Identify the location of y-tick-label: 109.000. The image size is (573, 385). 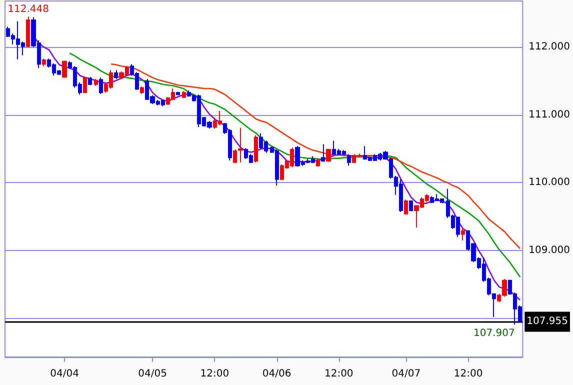
(549, 250).